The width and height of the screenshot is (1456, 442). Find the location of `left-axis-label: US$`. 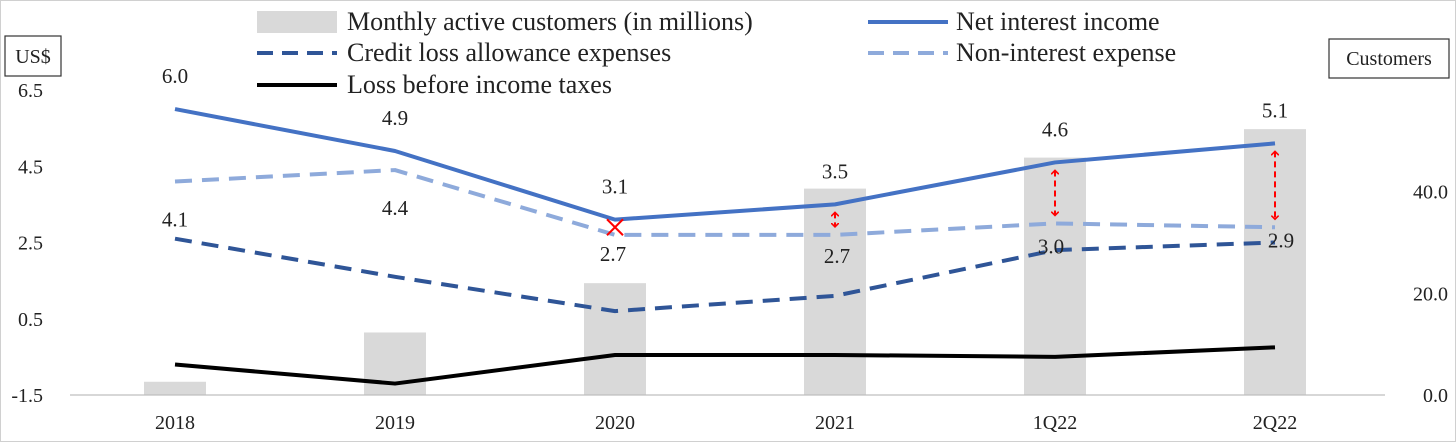

left-axis-label: US$ is located at coordinates (33, 57).